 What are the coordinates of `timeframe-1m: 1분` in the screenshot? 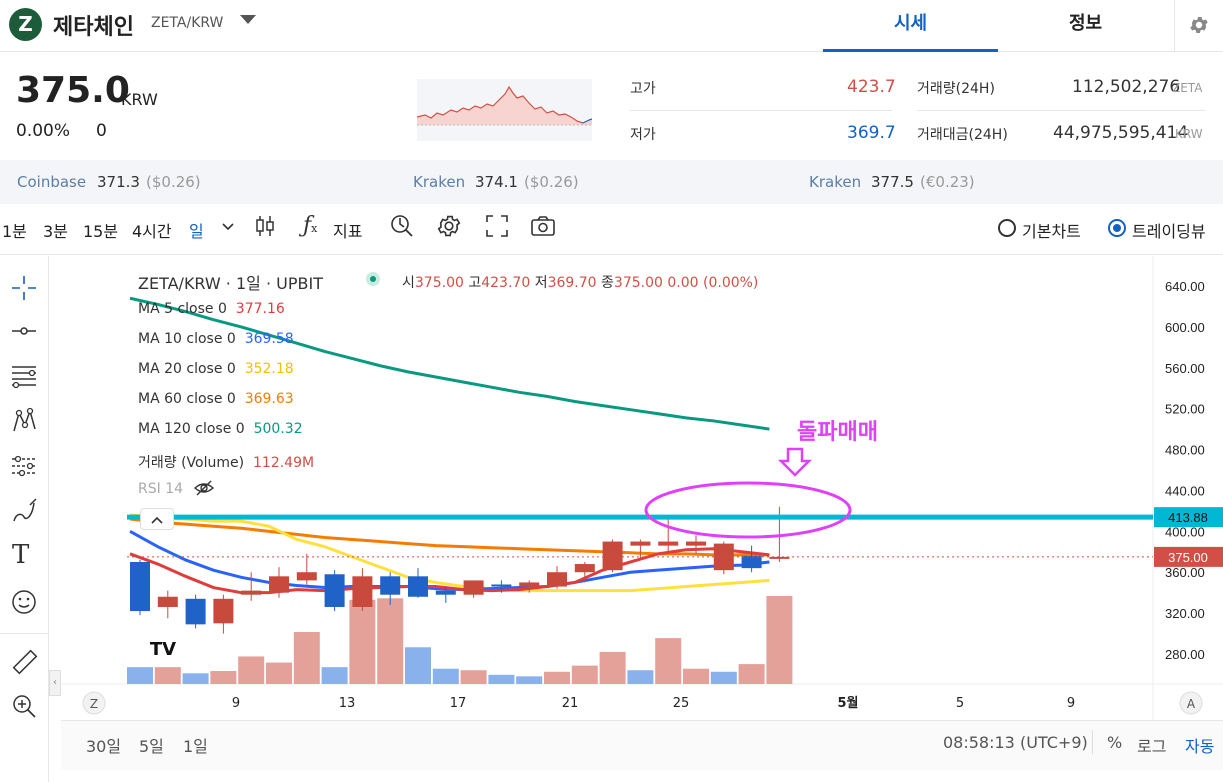 It's located at (14, 231).